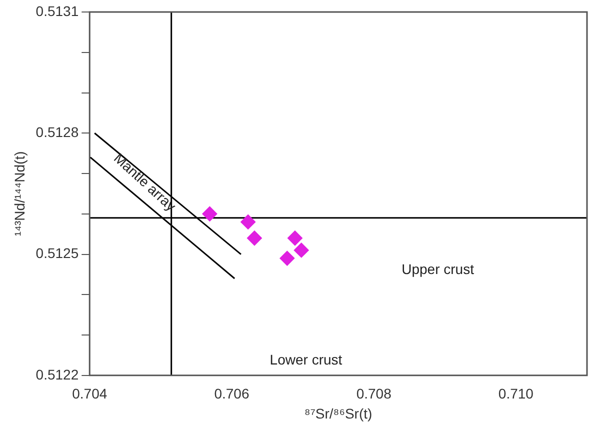 The width and height of the screenshot is (595, 423). Describe the element at coordinates (438, 268) in the screenshot. I see `annotation: Upper crust` at that location.